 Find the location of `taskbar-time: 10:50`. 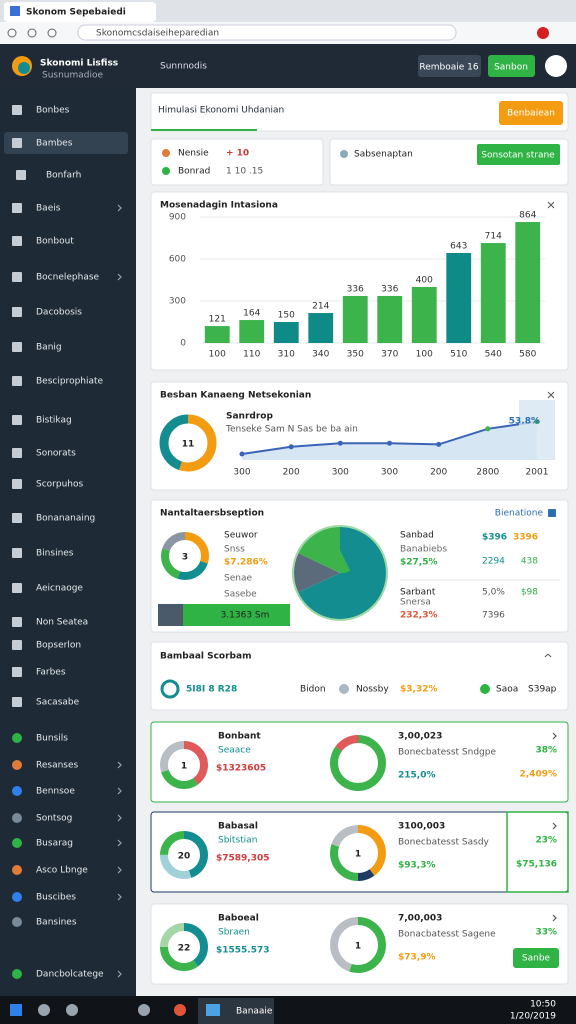

taskbar-time: 10:50 is located at coordinates (543, 1005).